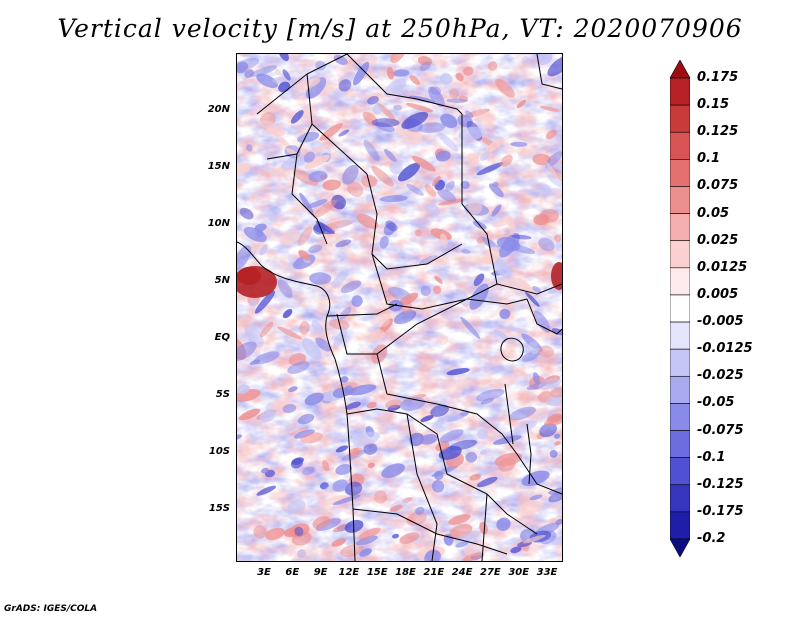  What do you see at coordinates (709, 159) in the screenshot?
I see `colorbar-label: 0.1` at bounding box center [709, 159].